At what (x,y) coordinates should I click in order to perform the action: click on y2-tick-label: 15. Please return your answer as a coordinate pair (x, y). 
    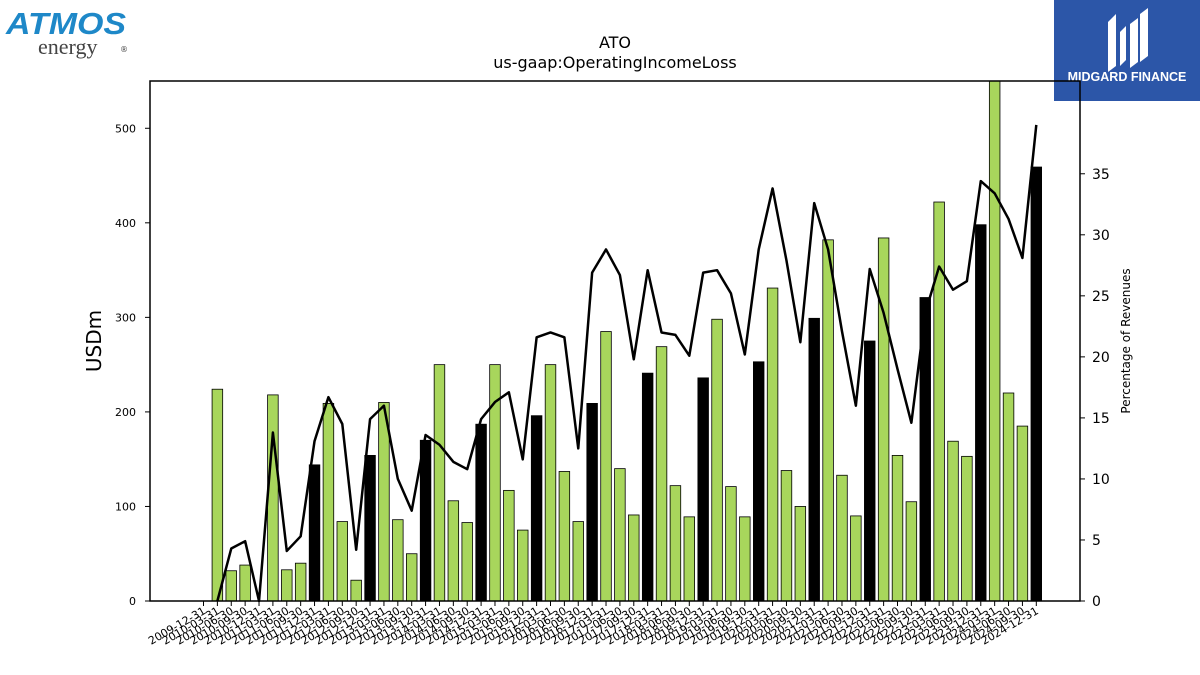
    Looking at the image, I should click on (1101, 419).